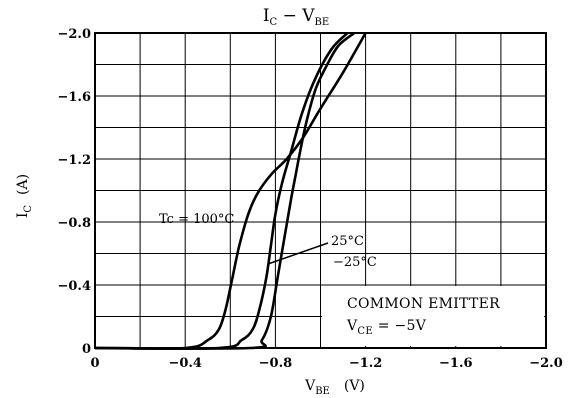 The width and height of the screenshot is (578, 398). Describe the element at coordinates (23, 216) in the screenshot. I see `y-label-main: I` at that location.